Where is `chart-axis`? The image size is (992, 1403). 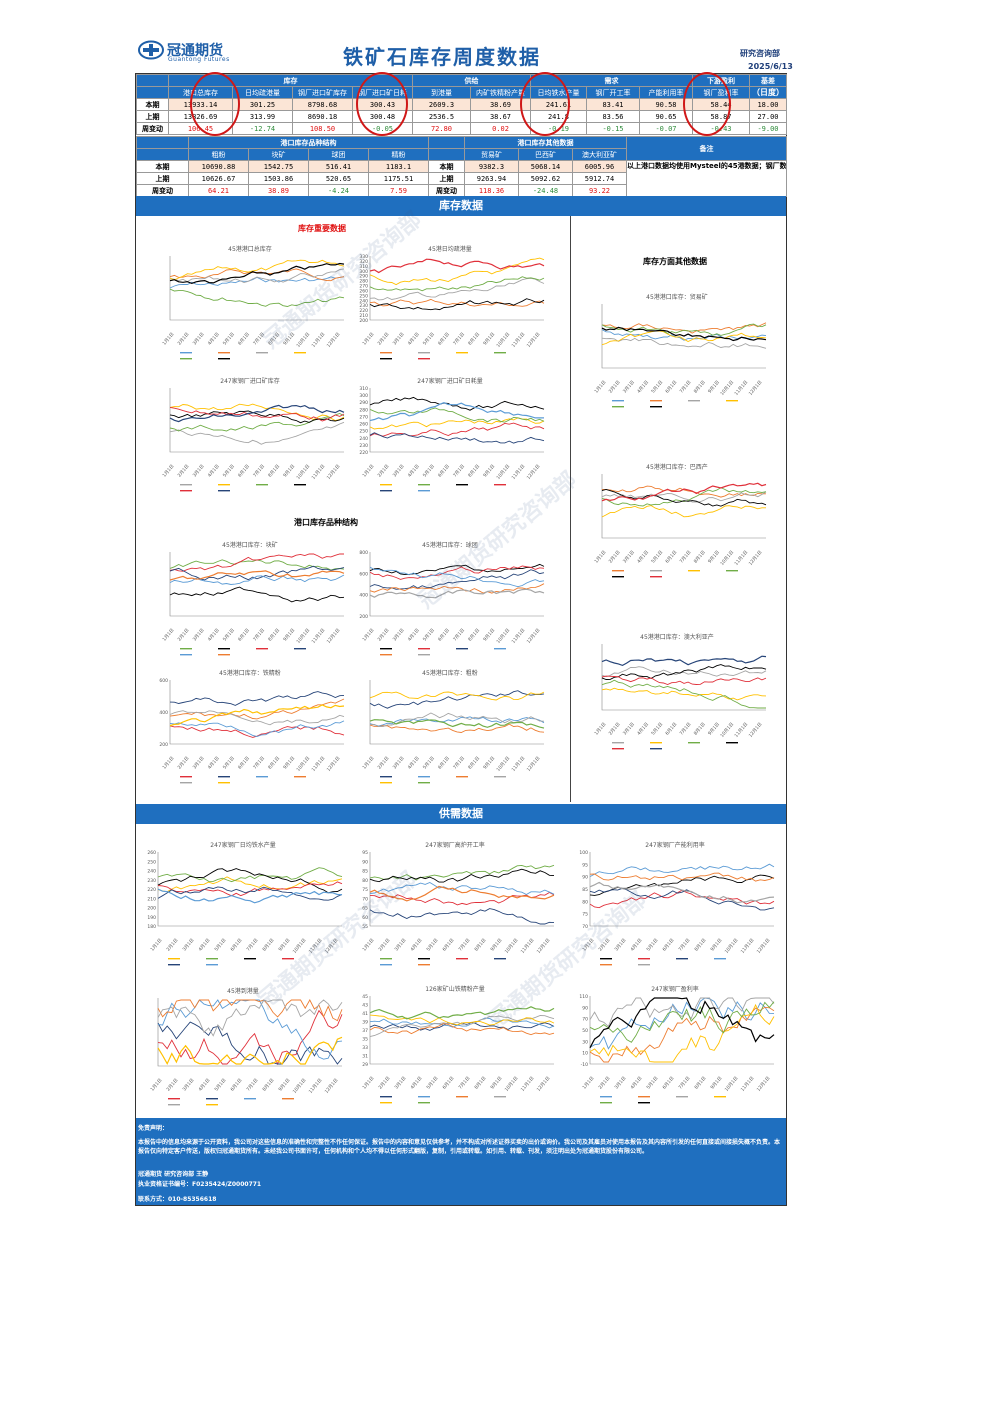
chart-axis is located at coordinates (256, 420).